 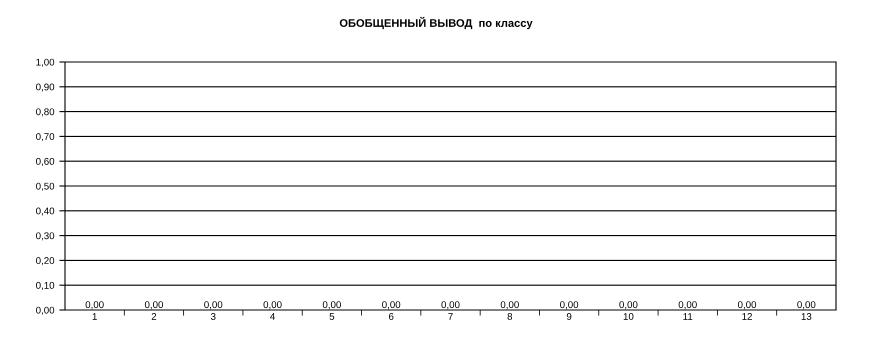 I want to click on y-tick-label: 0,50, so click(x=45, y=186).